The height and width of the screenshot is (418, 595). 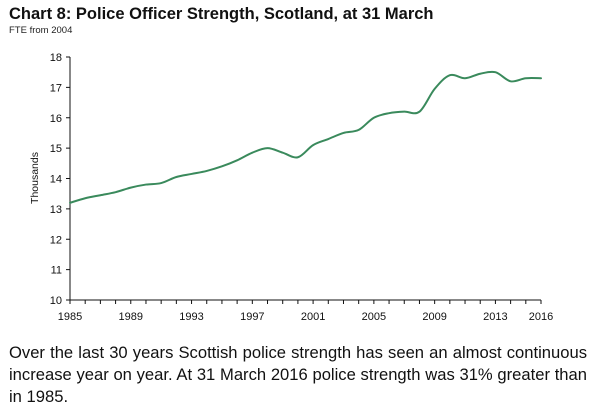 I want to click on x-tick-label: 2016, so click(x=541, y=317).